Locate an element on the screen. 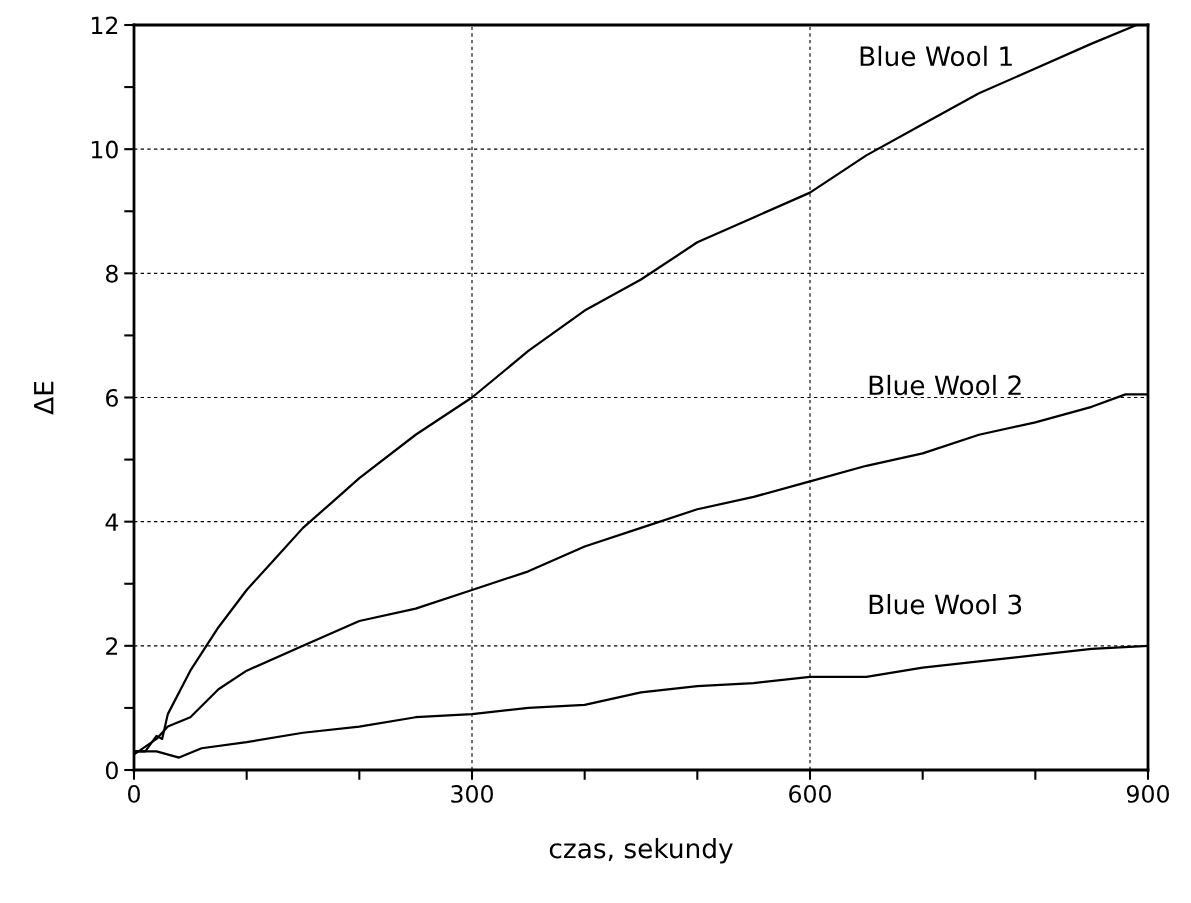  x-tick-label: 900 is located at coordinates (1147, 794).